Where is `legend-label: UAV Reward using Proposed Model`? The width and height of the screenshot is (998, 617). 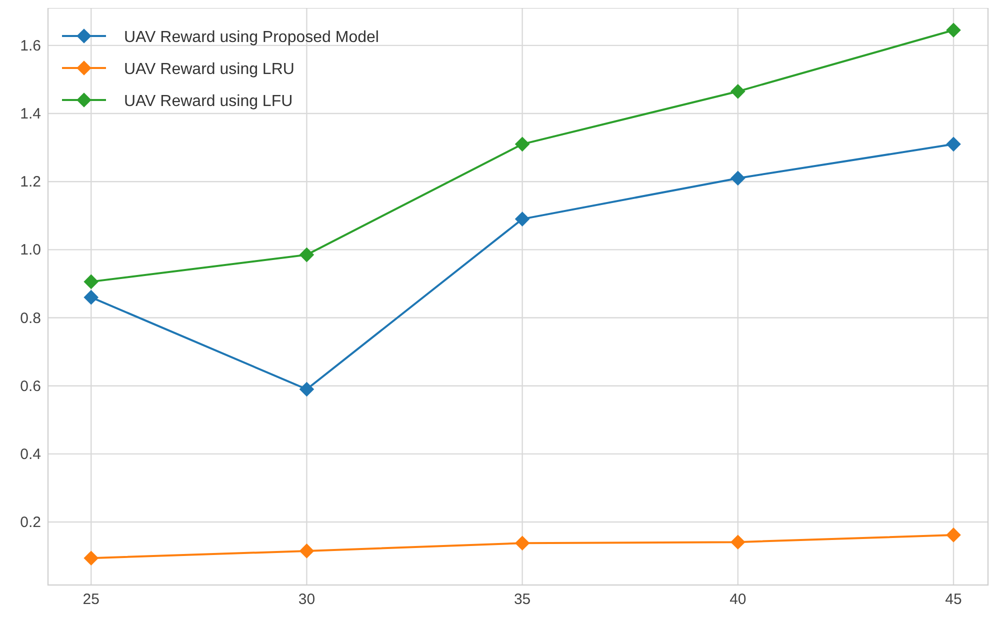
legend-label: UAV Reward using Proposed Model is located at coordinates (251, 37).